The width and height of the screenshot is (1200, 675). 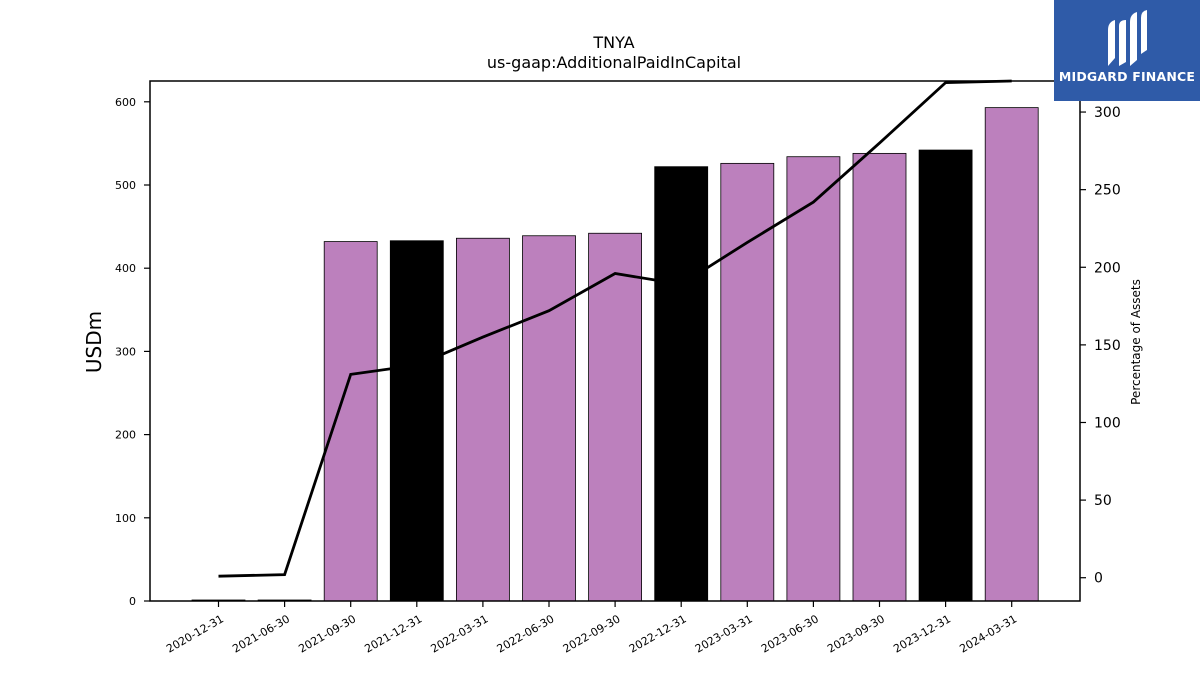 I want to click on x-tick-label: 2021-09-30, so click(x=327, y=633).